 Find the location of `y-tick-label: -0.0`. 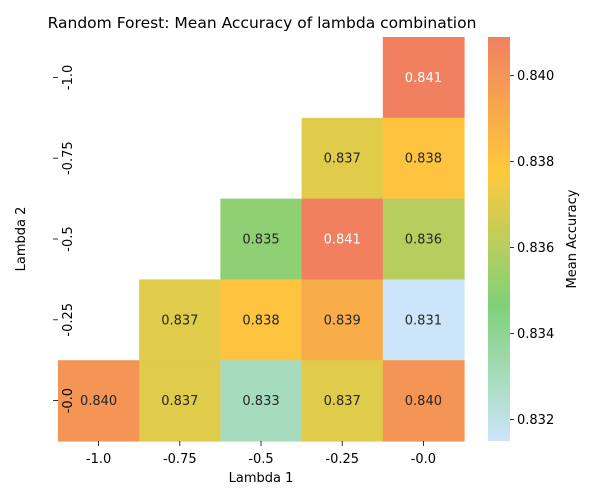

y-tick-label: -0.0 is located at coordinates (68, 400).